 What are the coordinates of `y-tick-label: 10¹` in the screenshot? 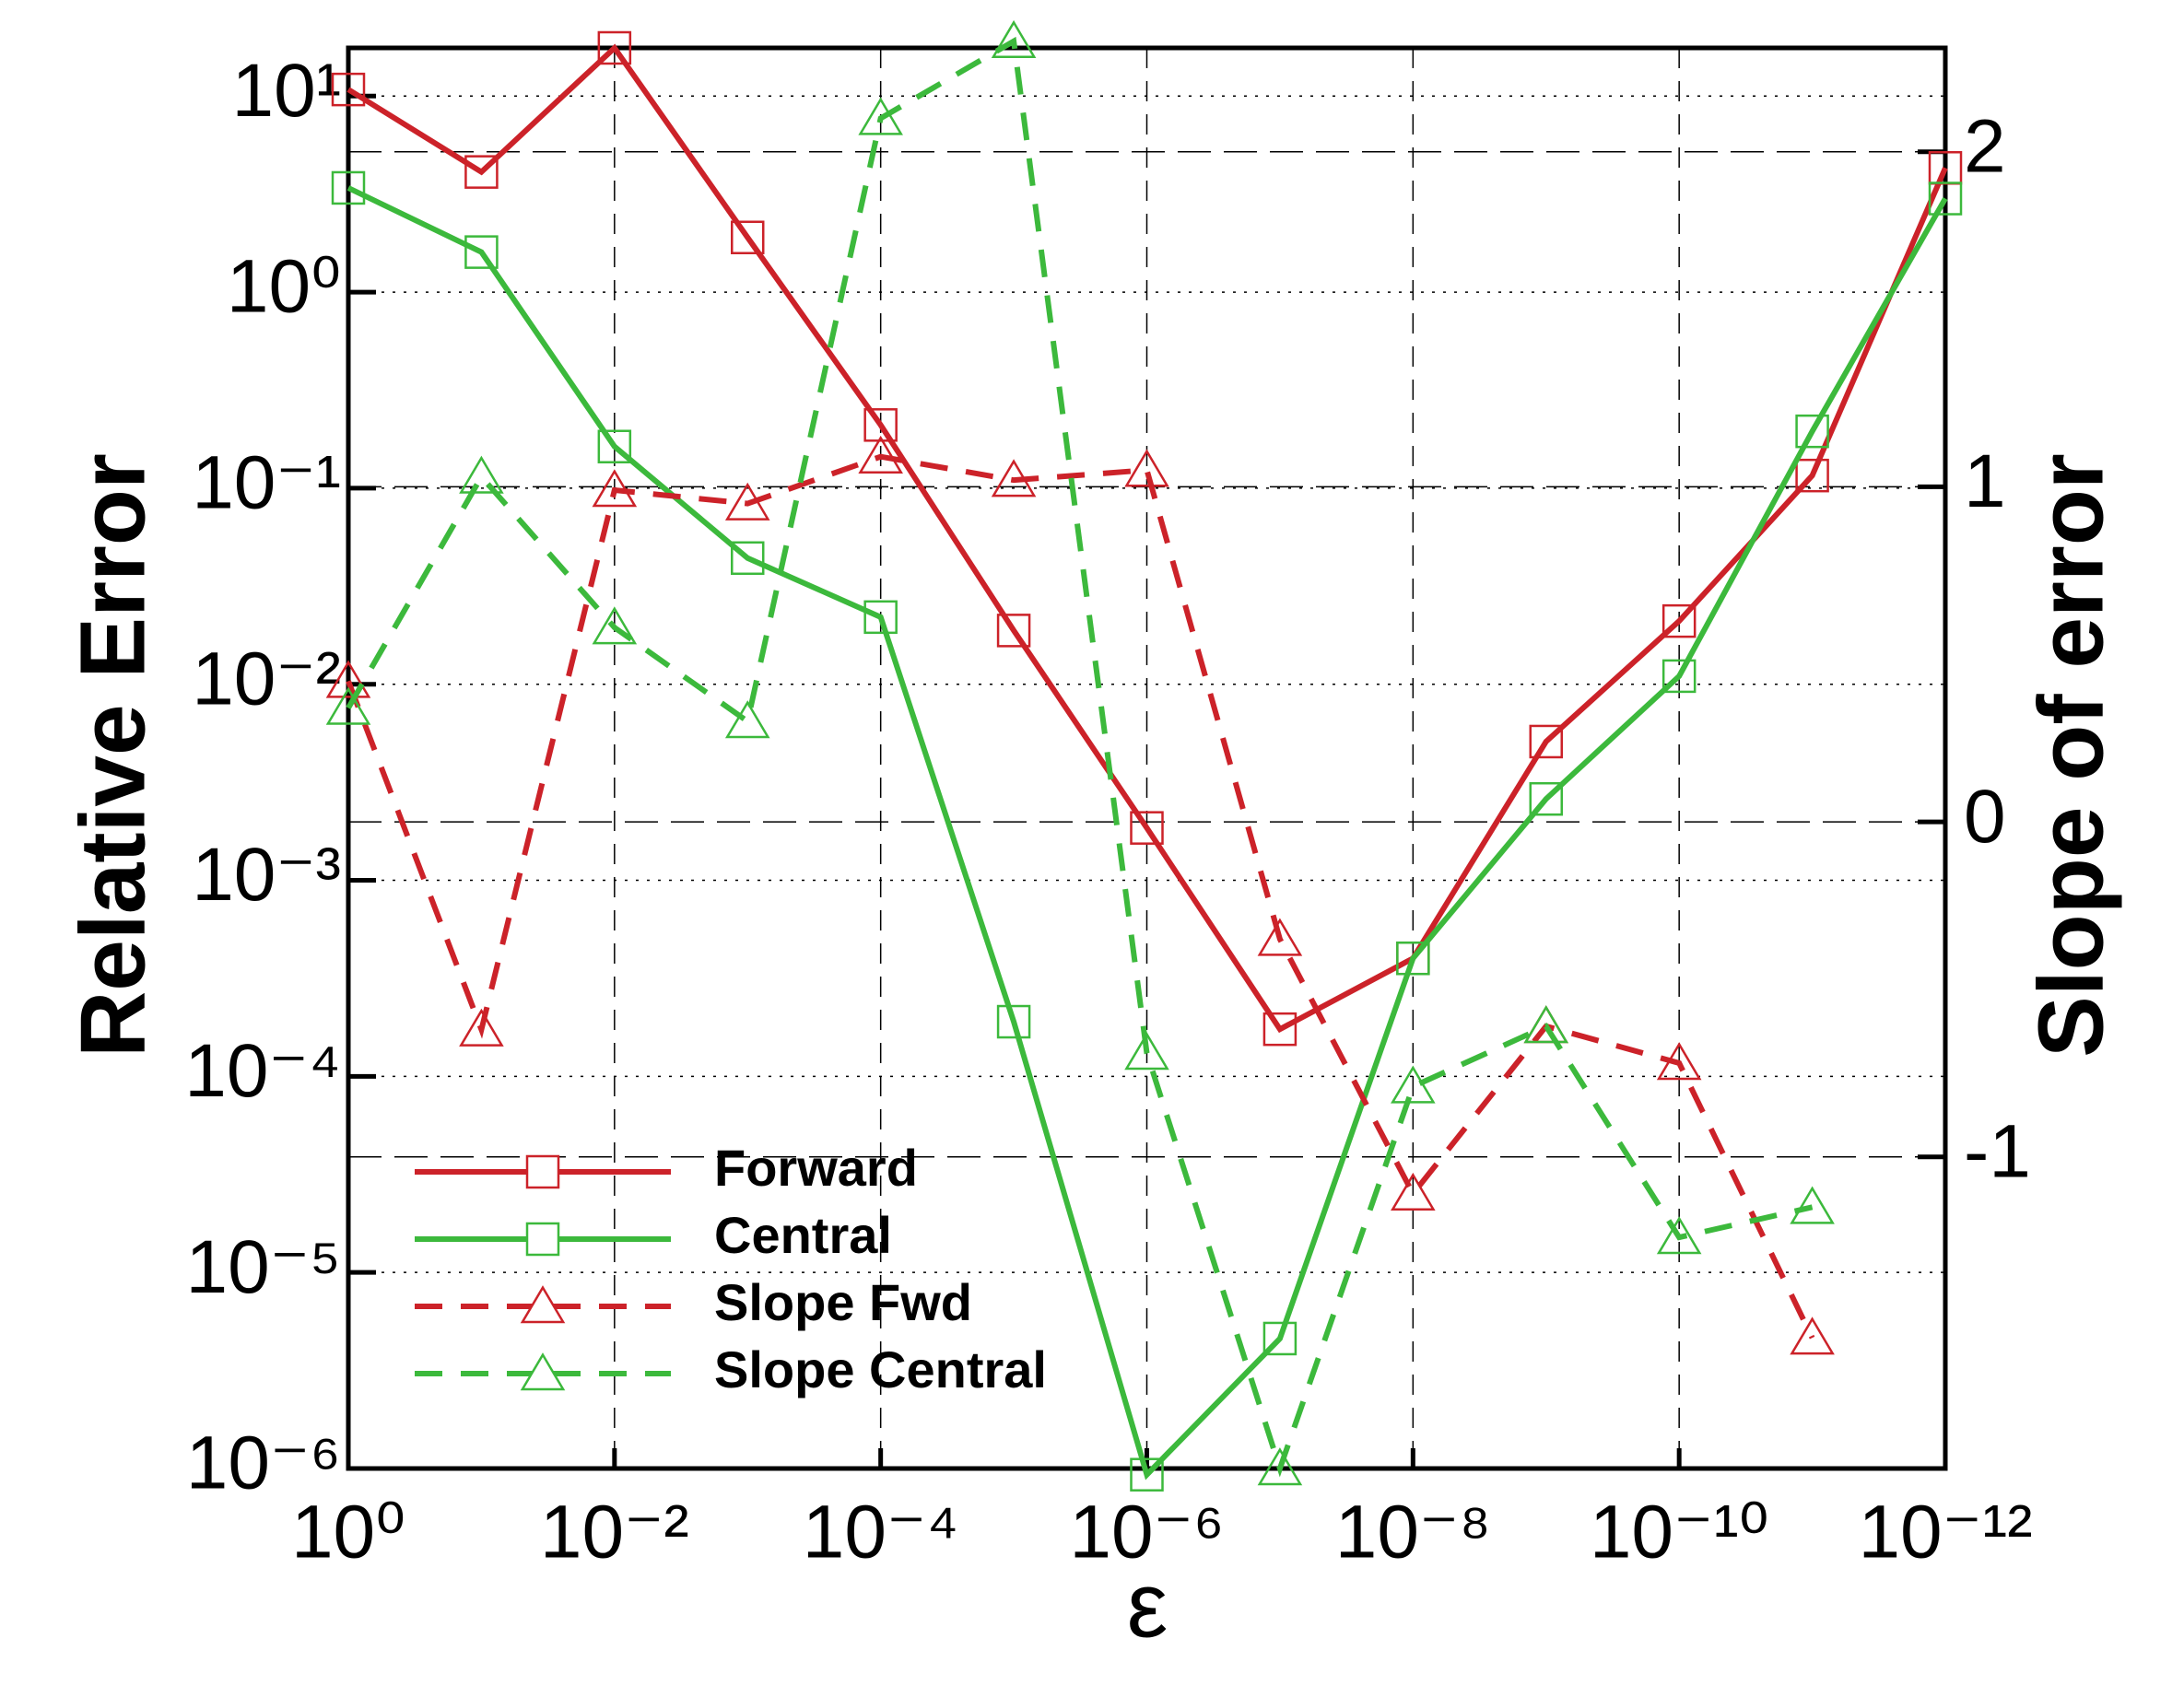 It's located at (286, 91).